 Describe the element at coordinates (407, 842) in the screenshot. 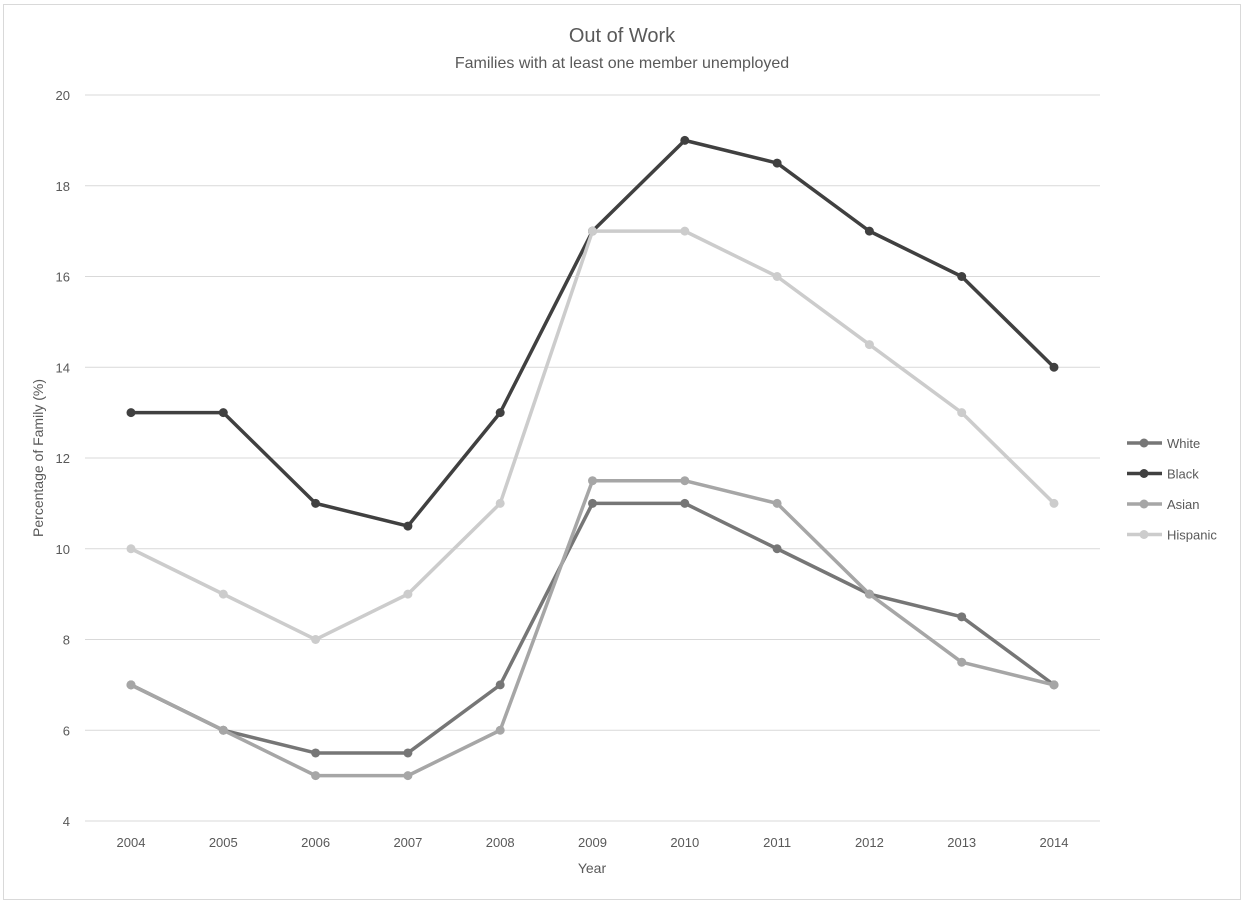

I see `x-tick-label: 2007` at that location.